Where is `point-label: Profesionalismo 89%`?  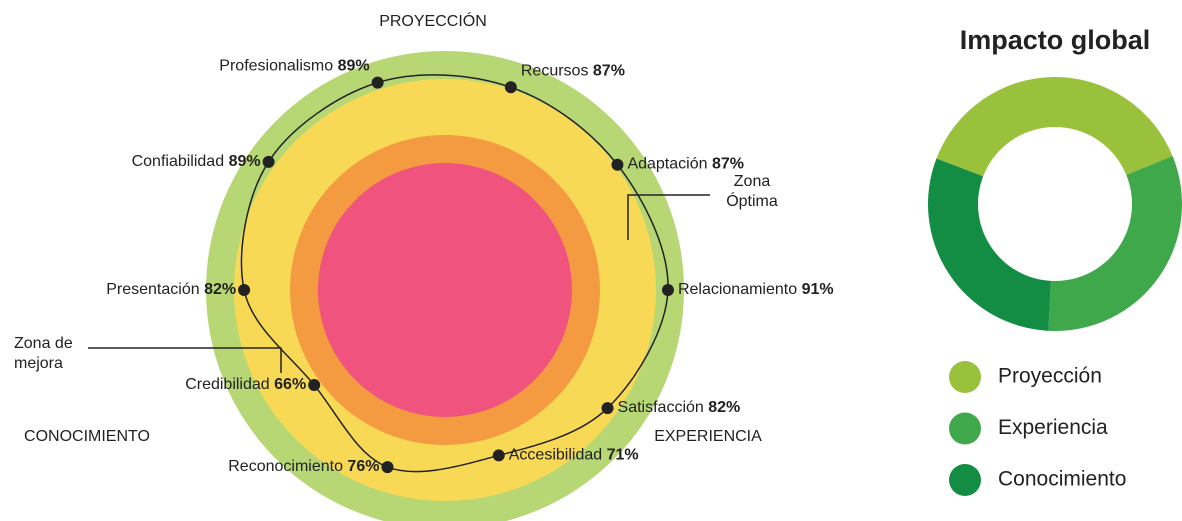
point-label: Profesionalismo 89% is located at coordinates (294, 66).